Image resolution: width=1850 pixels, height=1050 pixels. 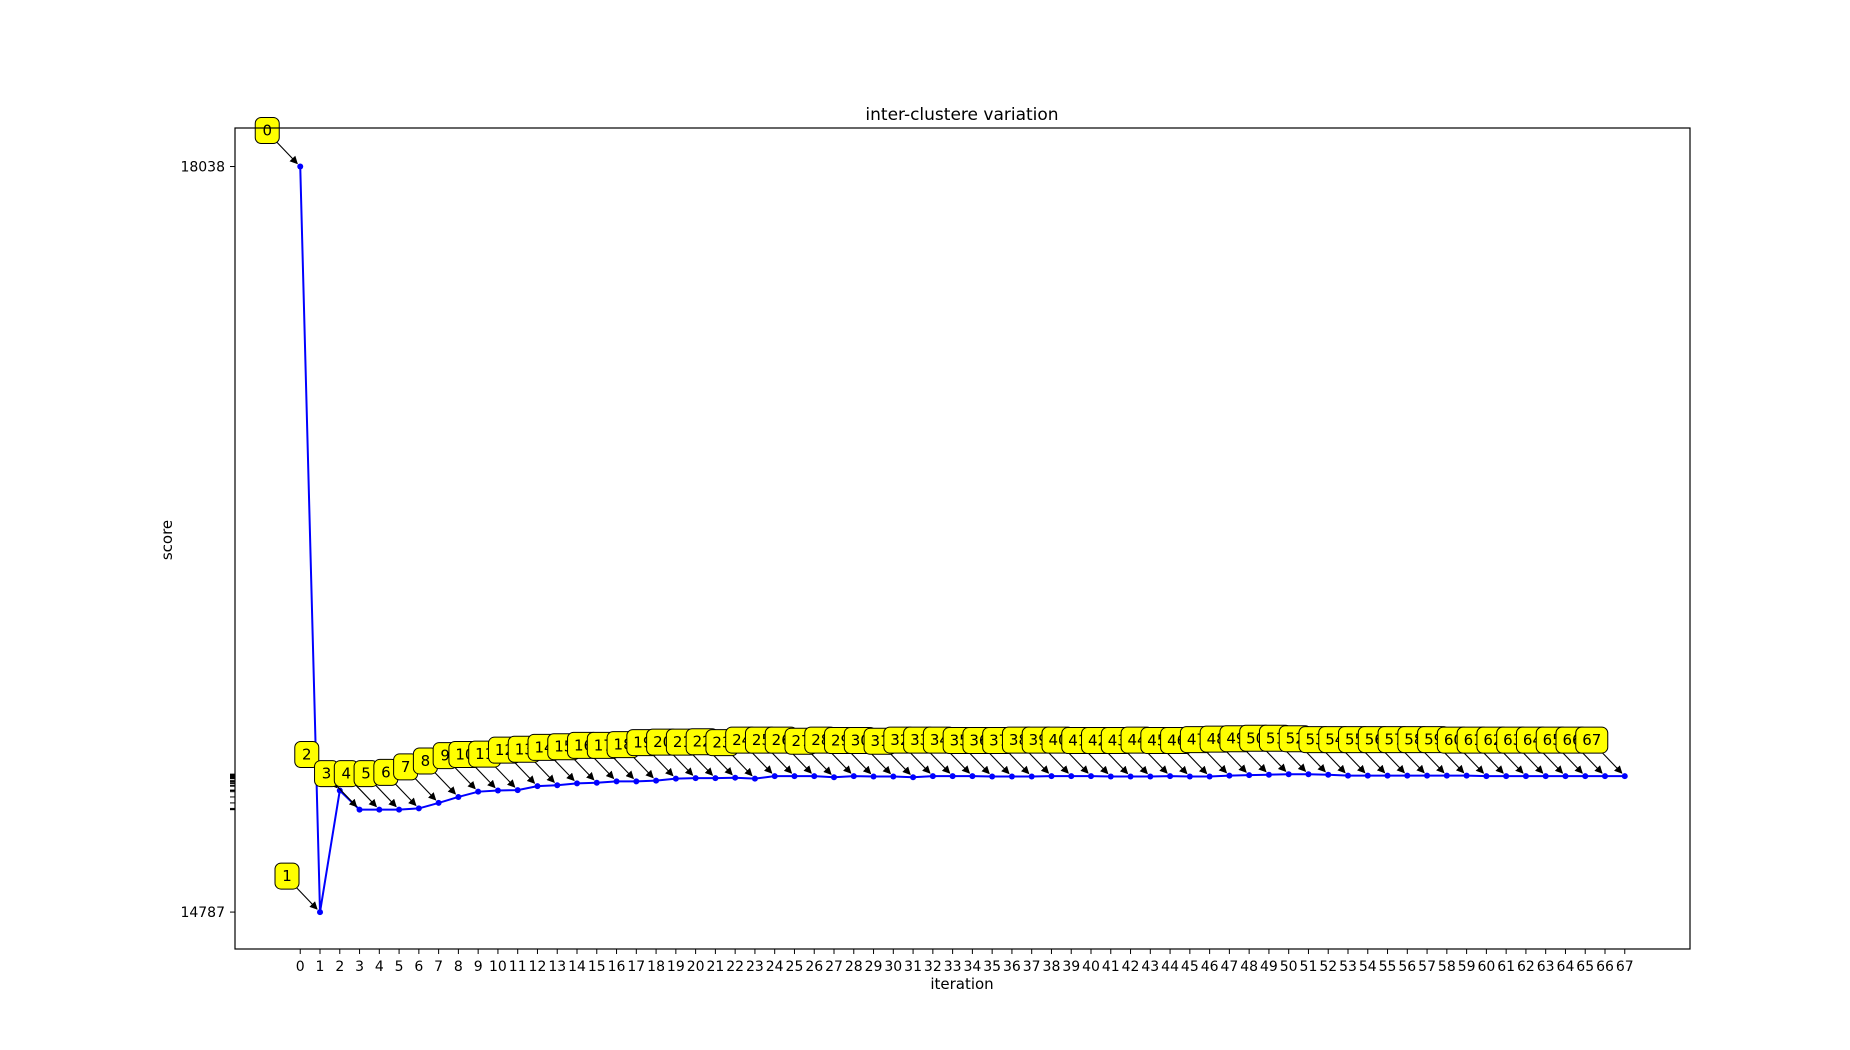 What do you see at coordinates (961, 115) in the screenshot?
I see `chart-title: inter-clustere variation` at bounding box center [961, 115].